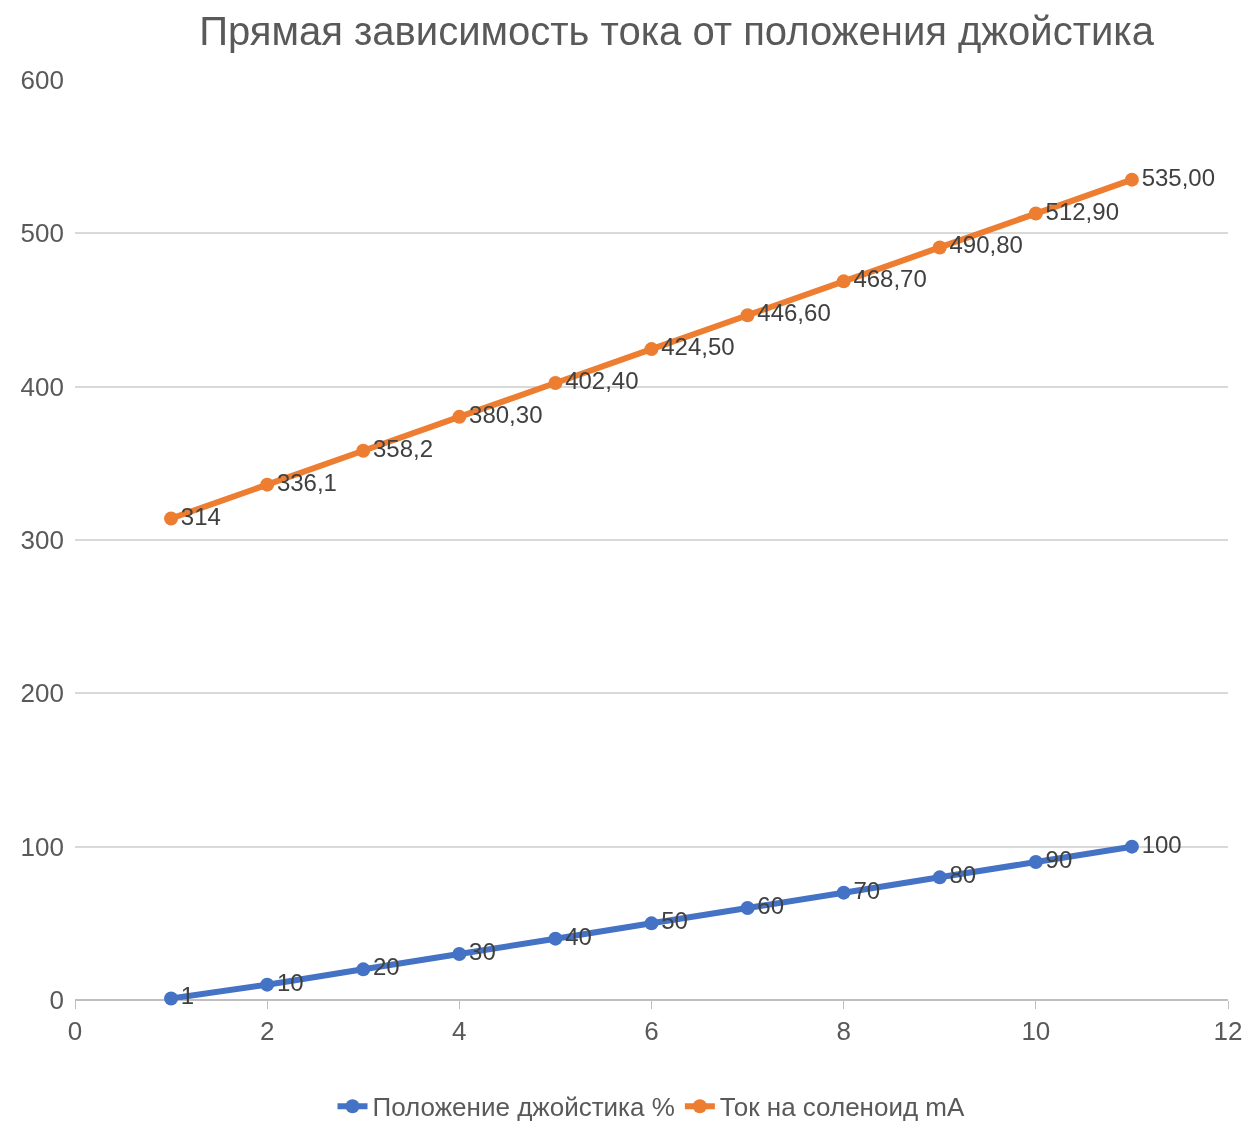 Image resolution: width=1253 pixels, height=1145 pixels. I want to click on legend-label: Положение джойстика %, so click(523, 1107).